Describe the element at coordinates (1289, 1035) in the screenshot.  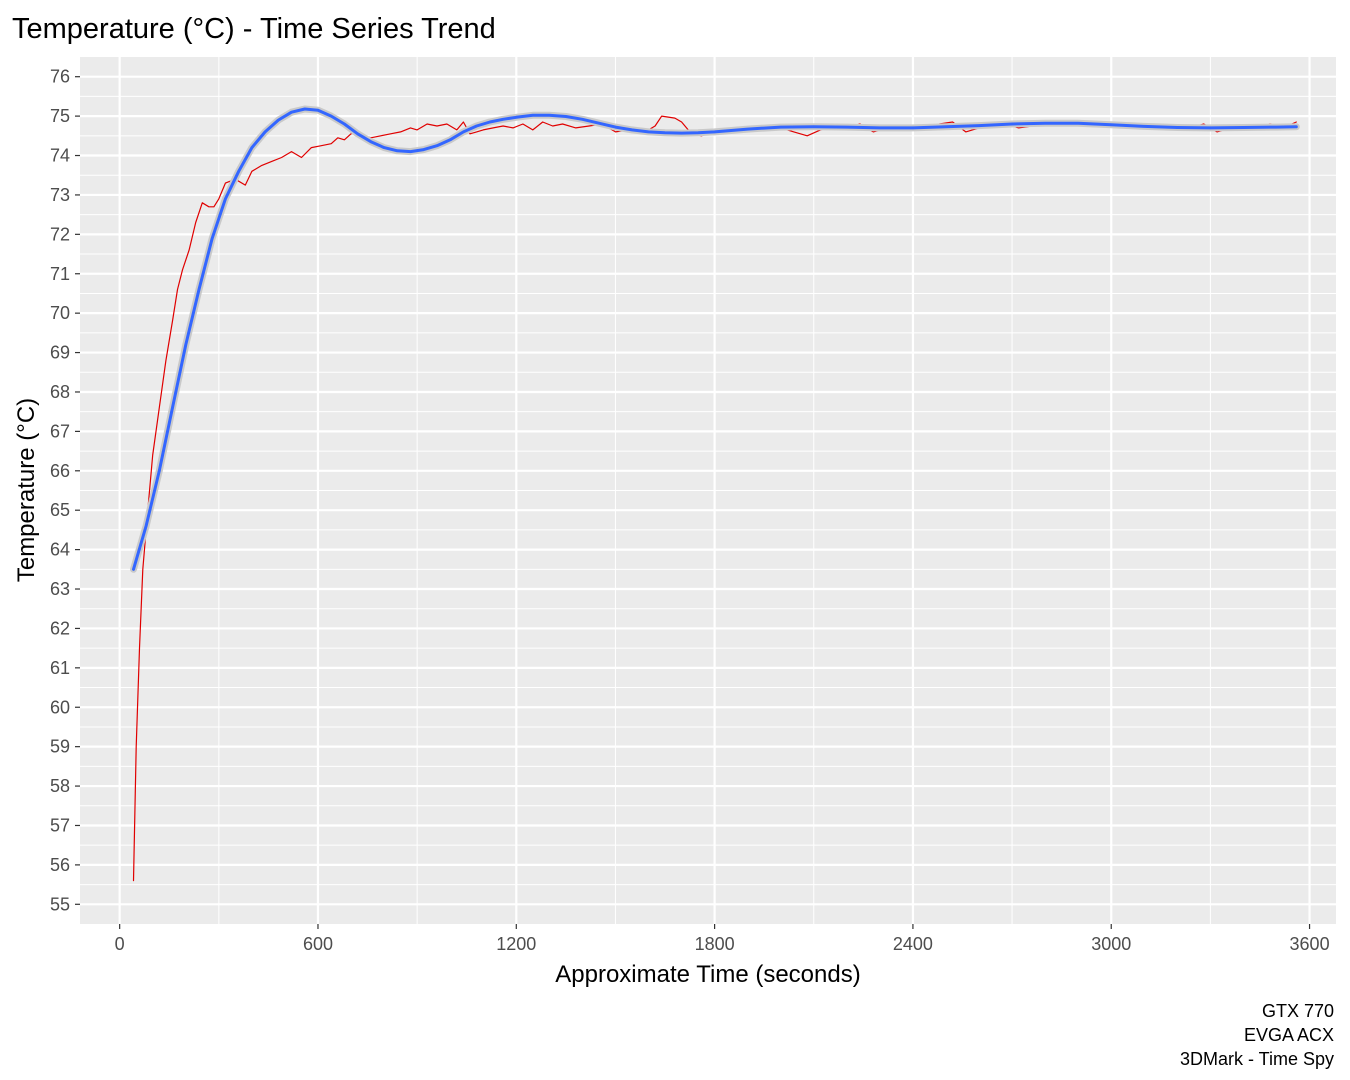
I see `caption-line-2: EVGA ACX` at that location.